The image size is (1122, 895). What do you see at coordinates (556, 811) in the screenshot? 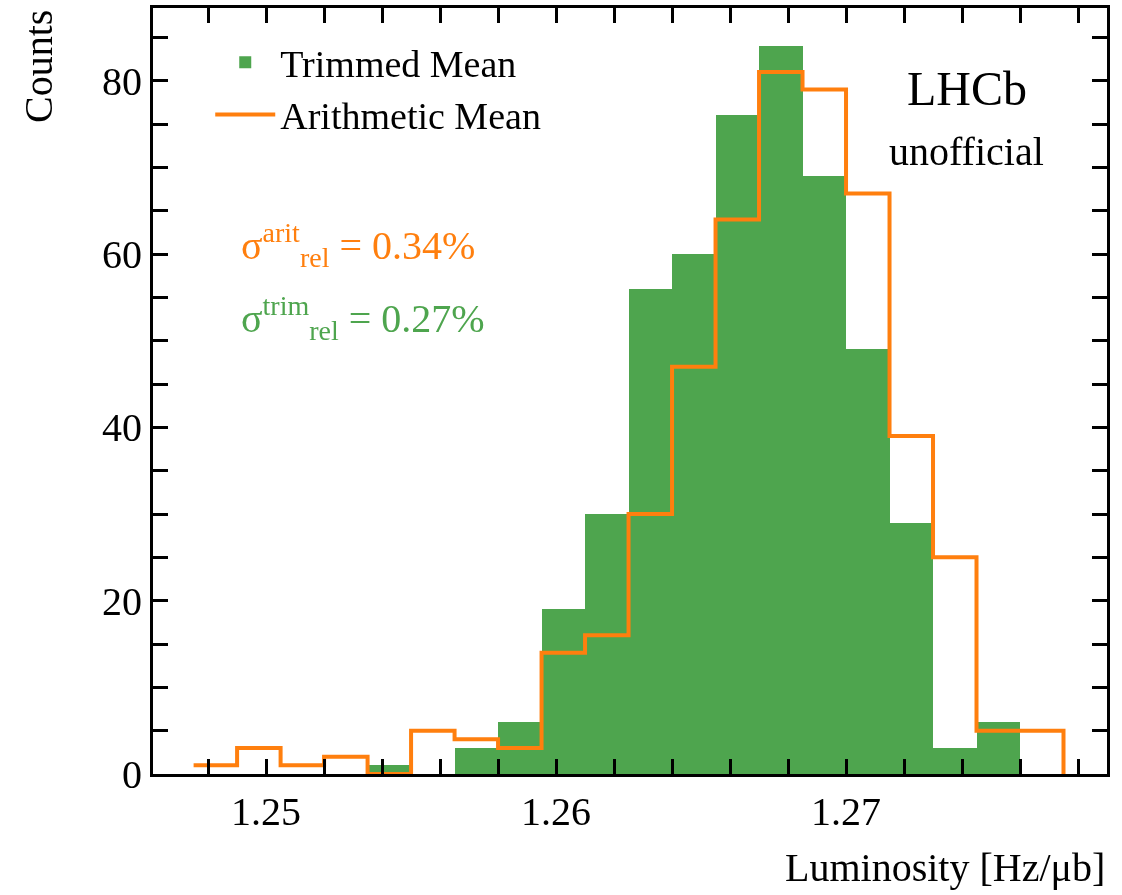
I see `x-tick-label: 1.26` at bounding box center [556, 811].